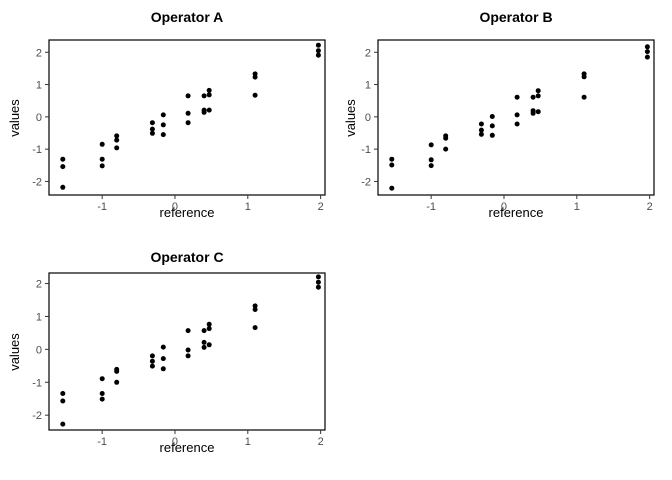  Describe the element at coordinates (187, 17) in the screenshot. I see `plot-title: Operator A` at that location.